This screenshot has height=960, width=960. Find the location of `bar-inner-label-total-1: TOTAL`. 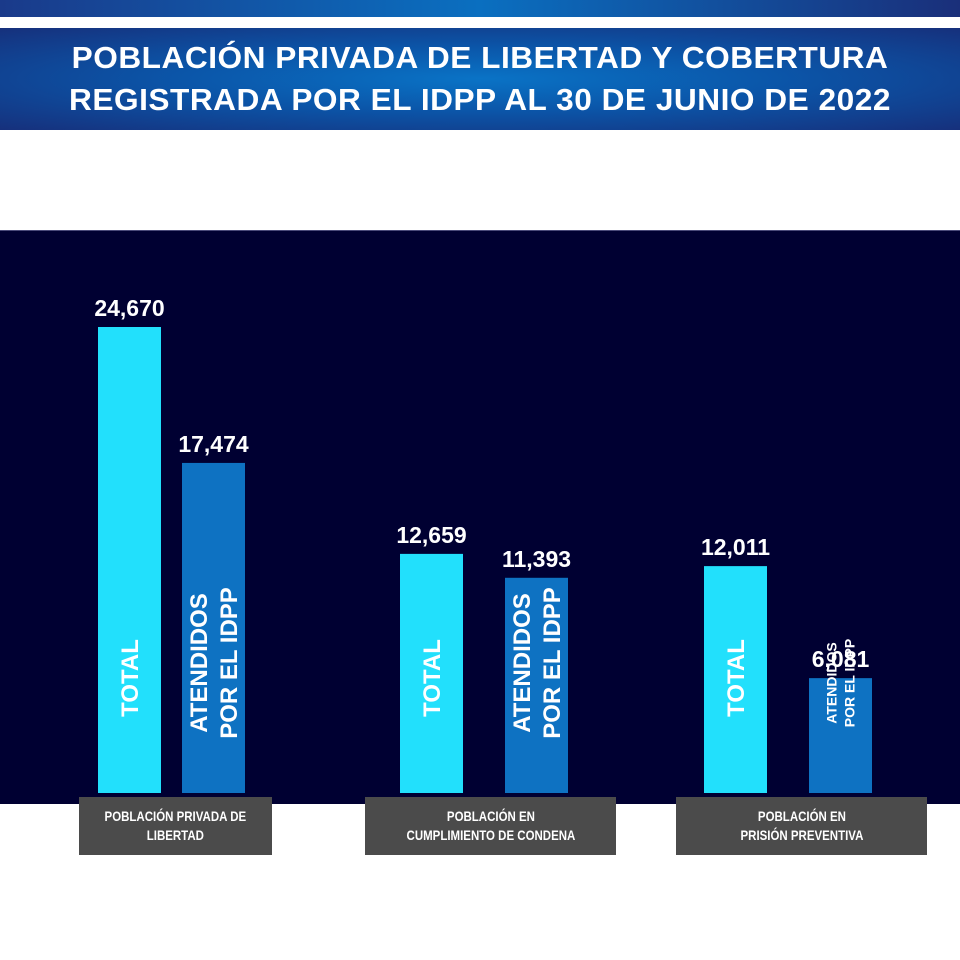

bar-inner-label-total-1: TOTAL is located at coordinates (130, 678).